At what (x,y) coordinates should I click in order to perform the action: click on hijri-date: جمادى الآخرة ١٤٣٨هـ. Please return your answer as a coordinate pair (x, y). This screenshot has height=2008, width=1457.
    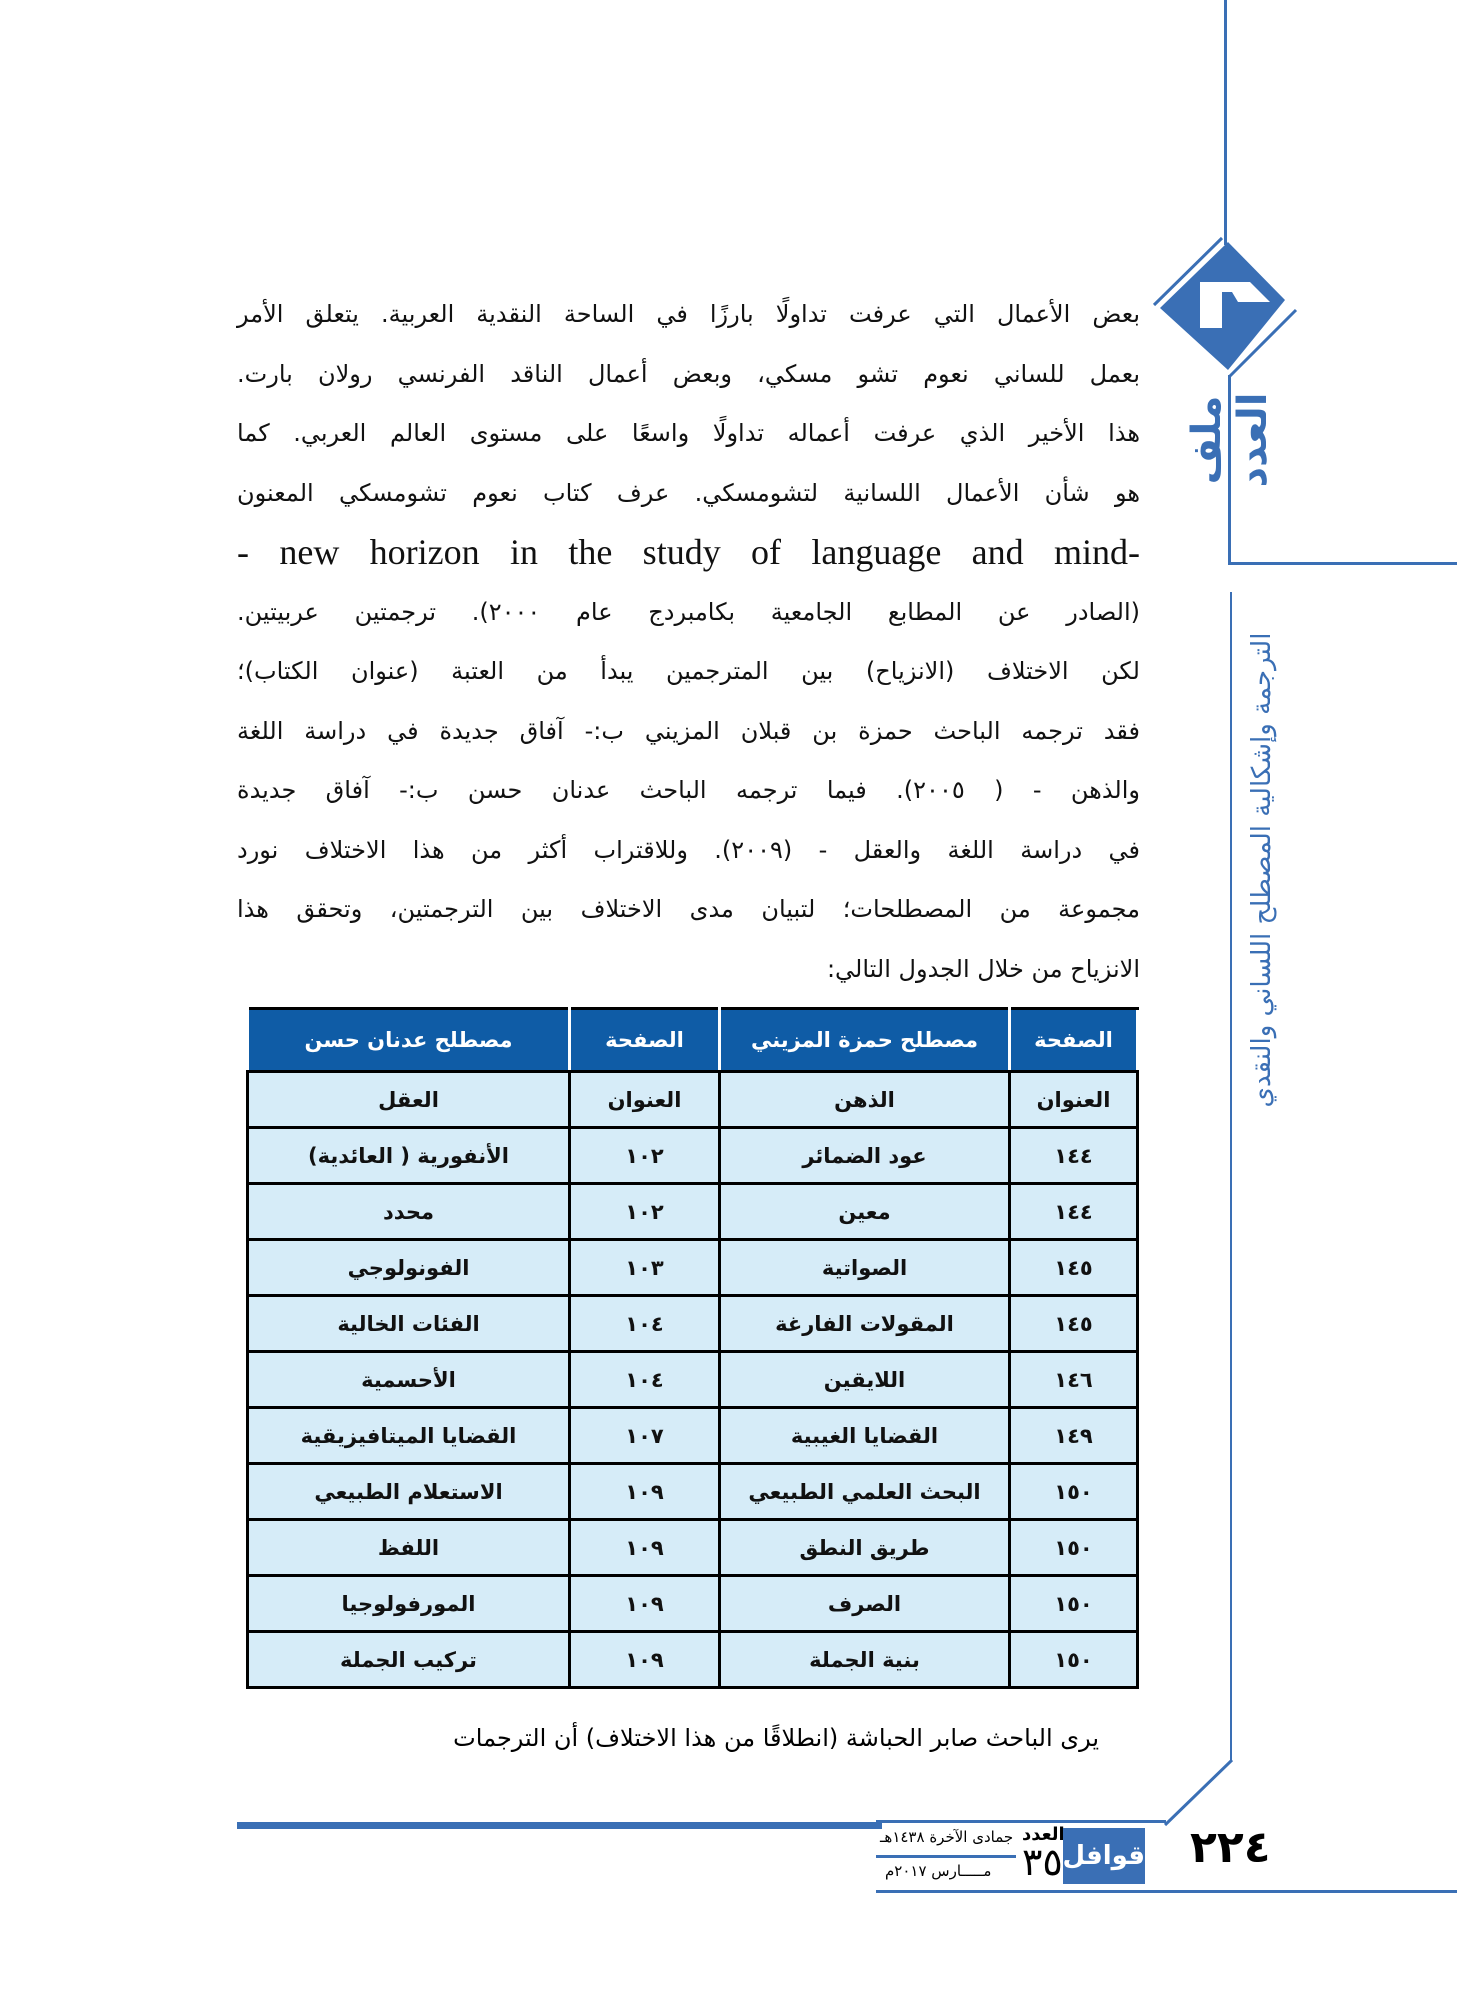
    Looking at the image, I should click on (947, 1837).